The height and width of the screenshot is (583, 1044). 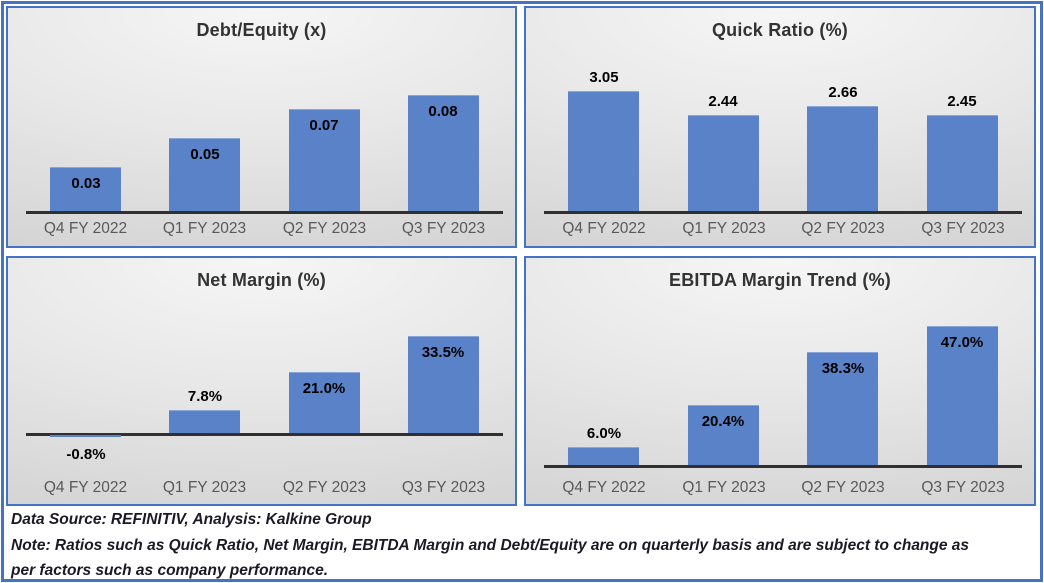 I want to click on chart-title-ebitda-margin: EBITDA Margin Trend (%), so click(x=780, y=280).